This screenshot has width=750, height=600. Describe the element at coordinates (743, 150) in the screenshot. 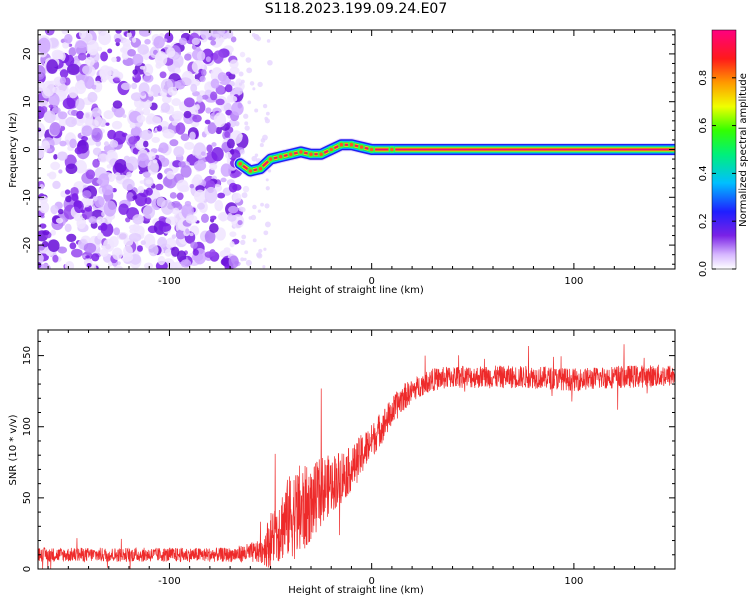

I see `colorbar-label: Normalized spectral amplitude` at that location.